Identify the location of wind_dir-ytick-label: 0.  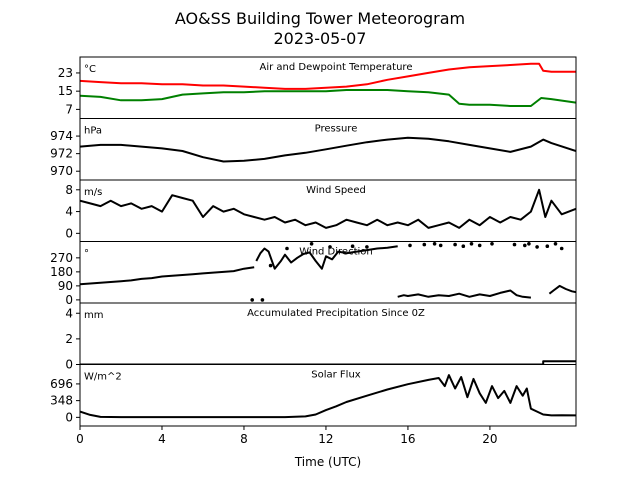
(69, 300).